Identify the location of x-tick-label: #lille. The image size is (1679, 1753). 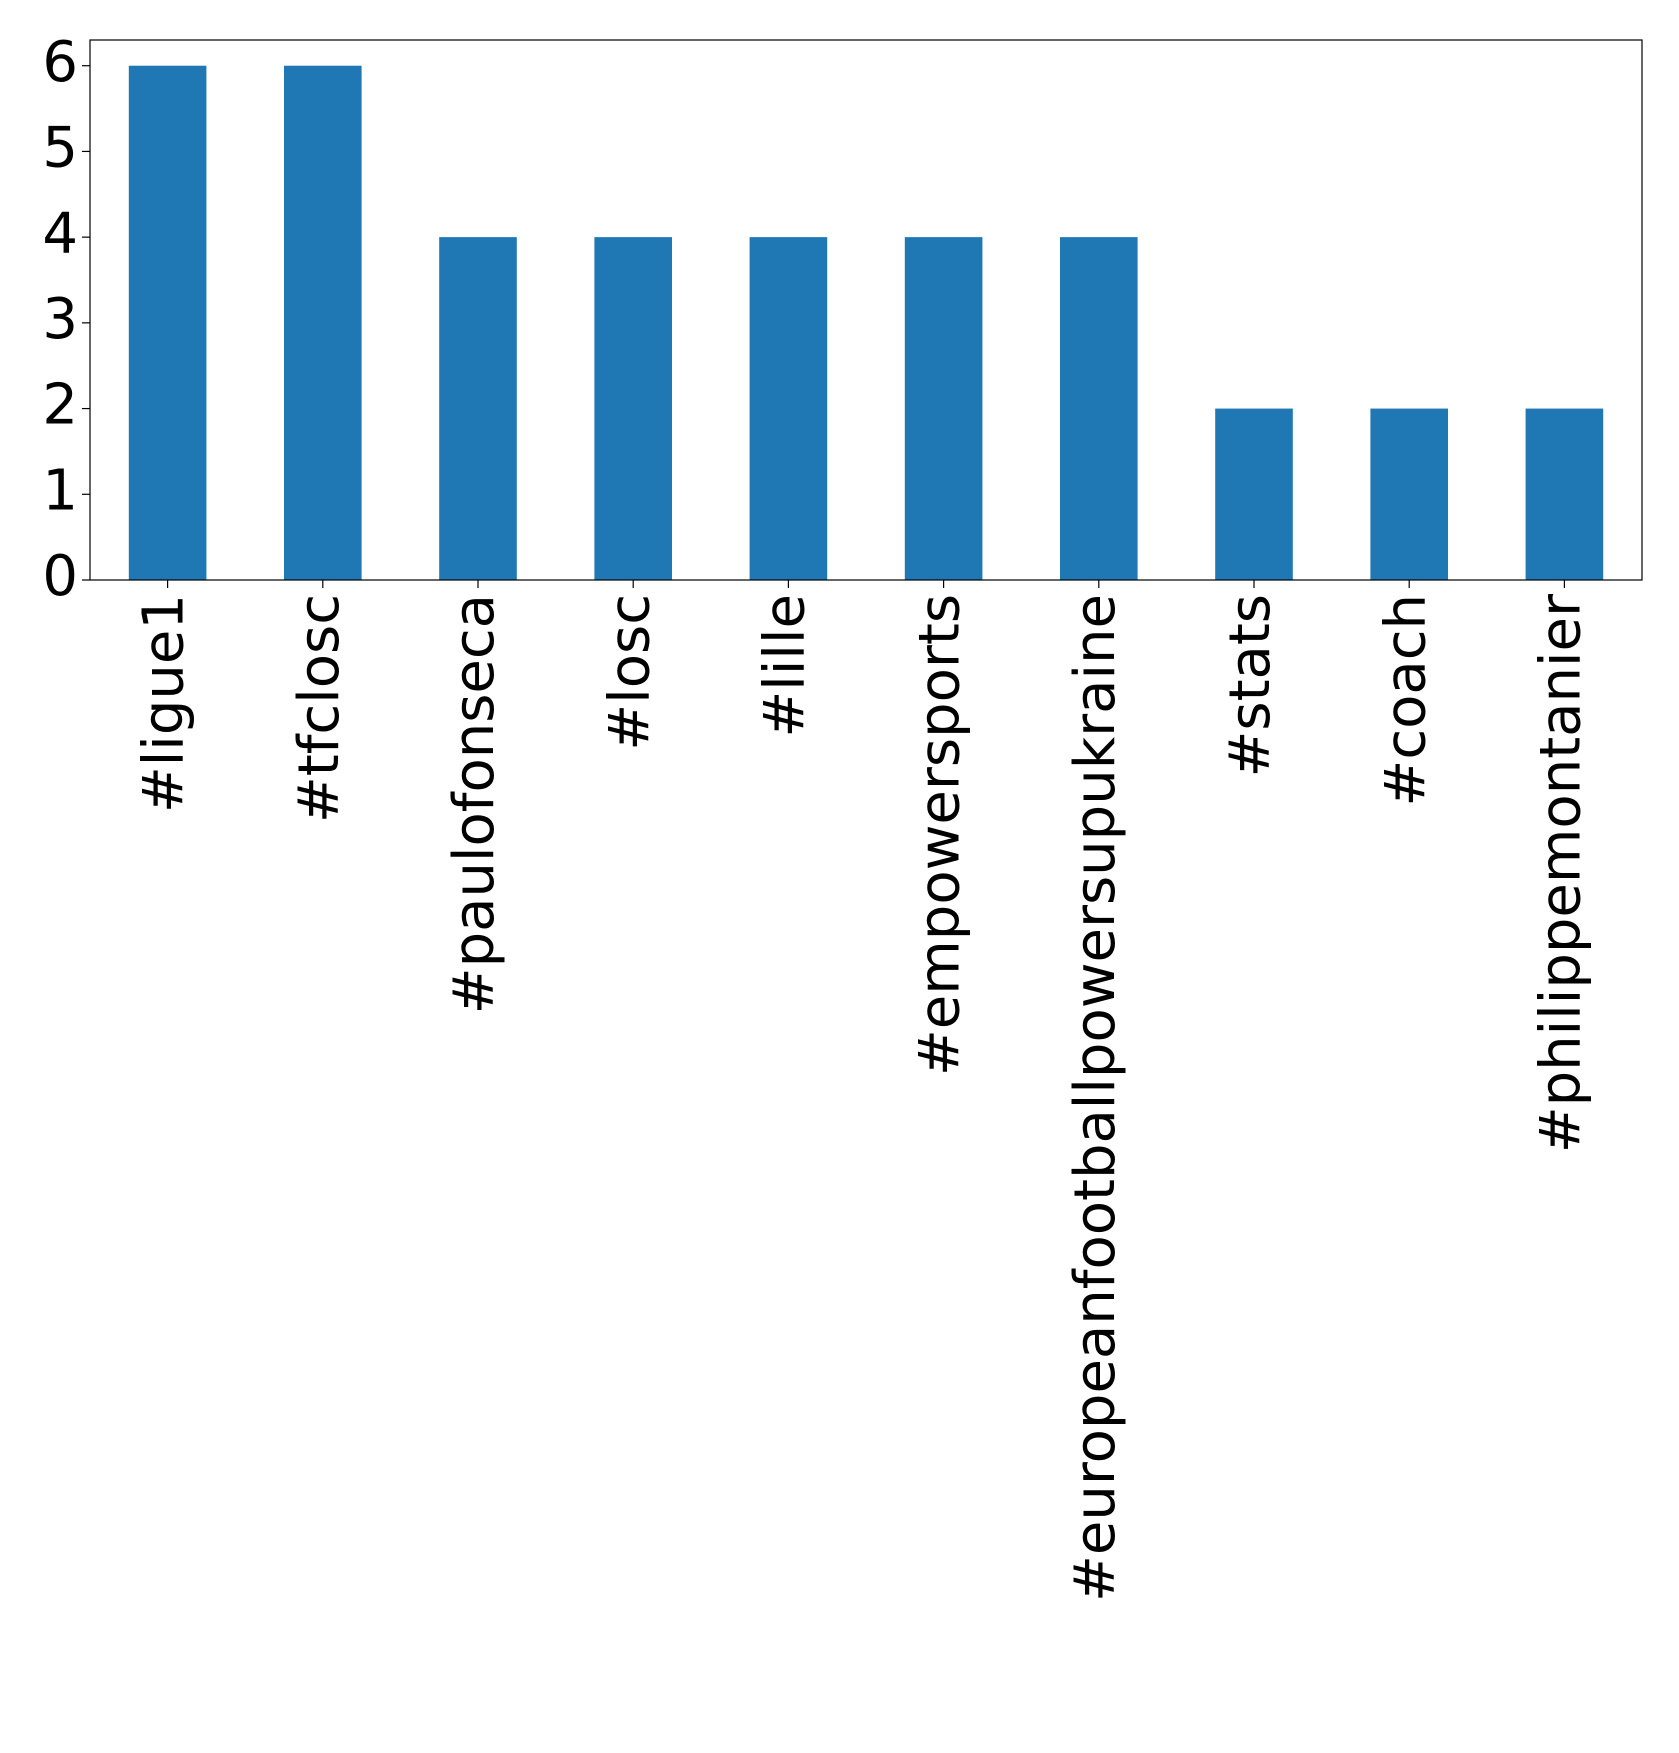
(785, 666).